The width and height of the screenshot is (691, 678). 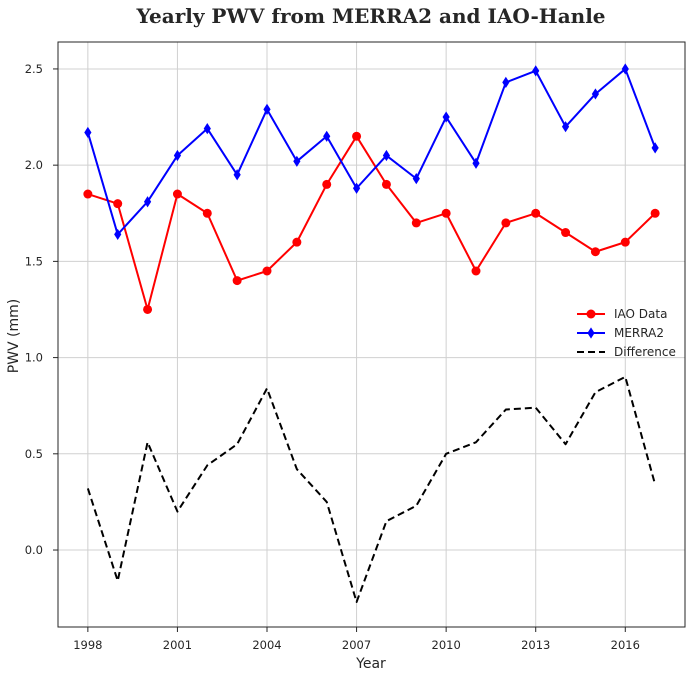 I want to click on y-tick-label: 2.5, so click(x=34, y=69).